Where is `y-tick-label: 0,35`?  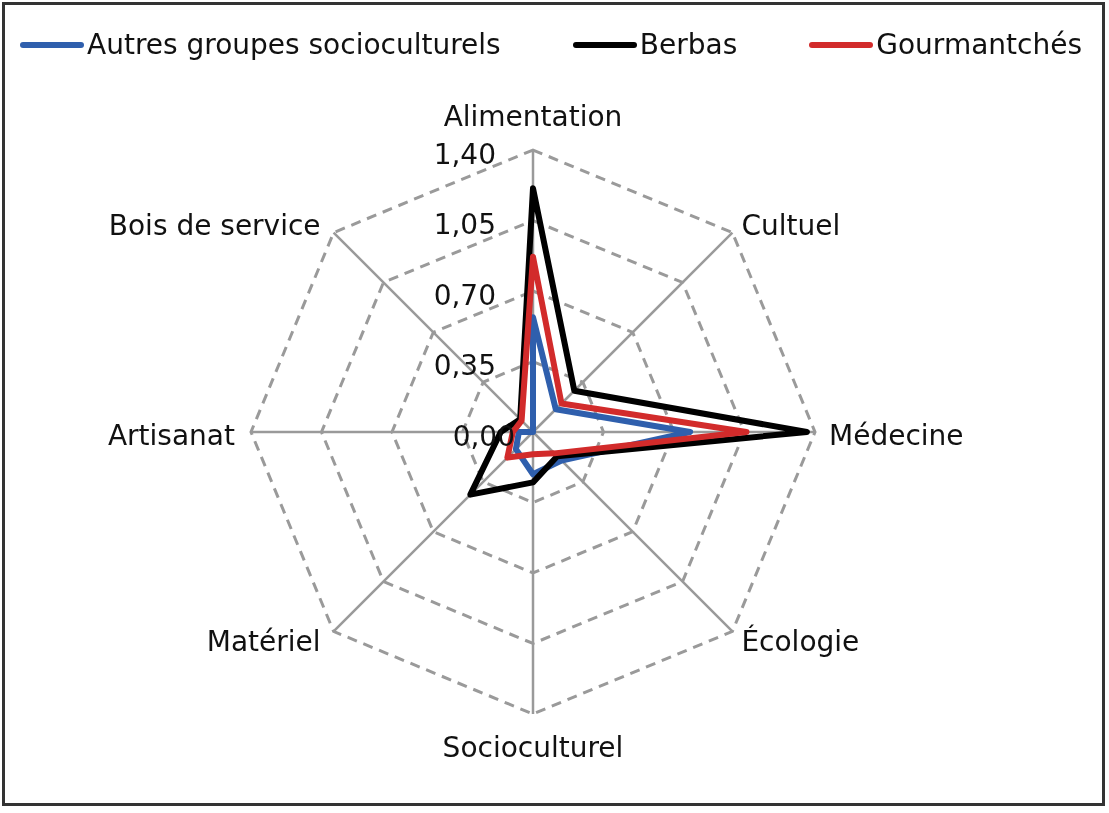
y-tick-label: 0,35 is located at coordinates (464, 365).